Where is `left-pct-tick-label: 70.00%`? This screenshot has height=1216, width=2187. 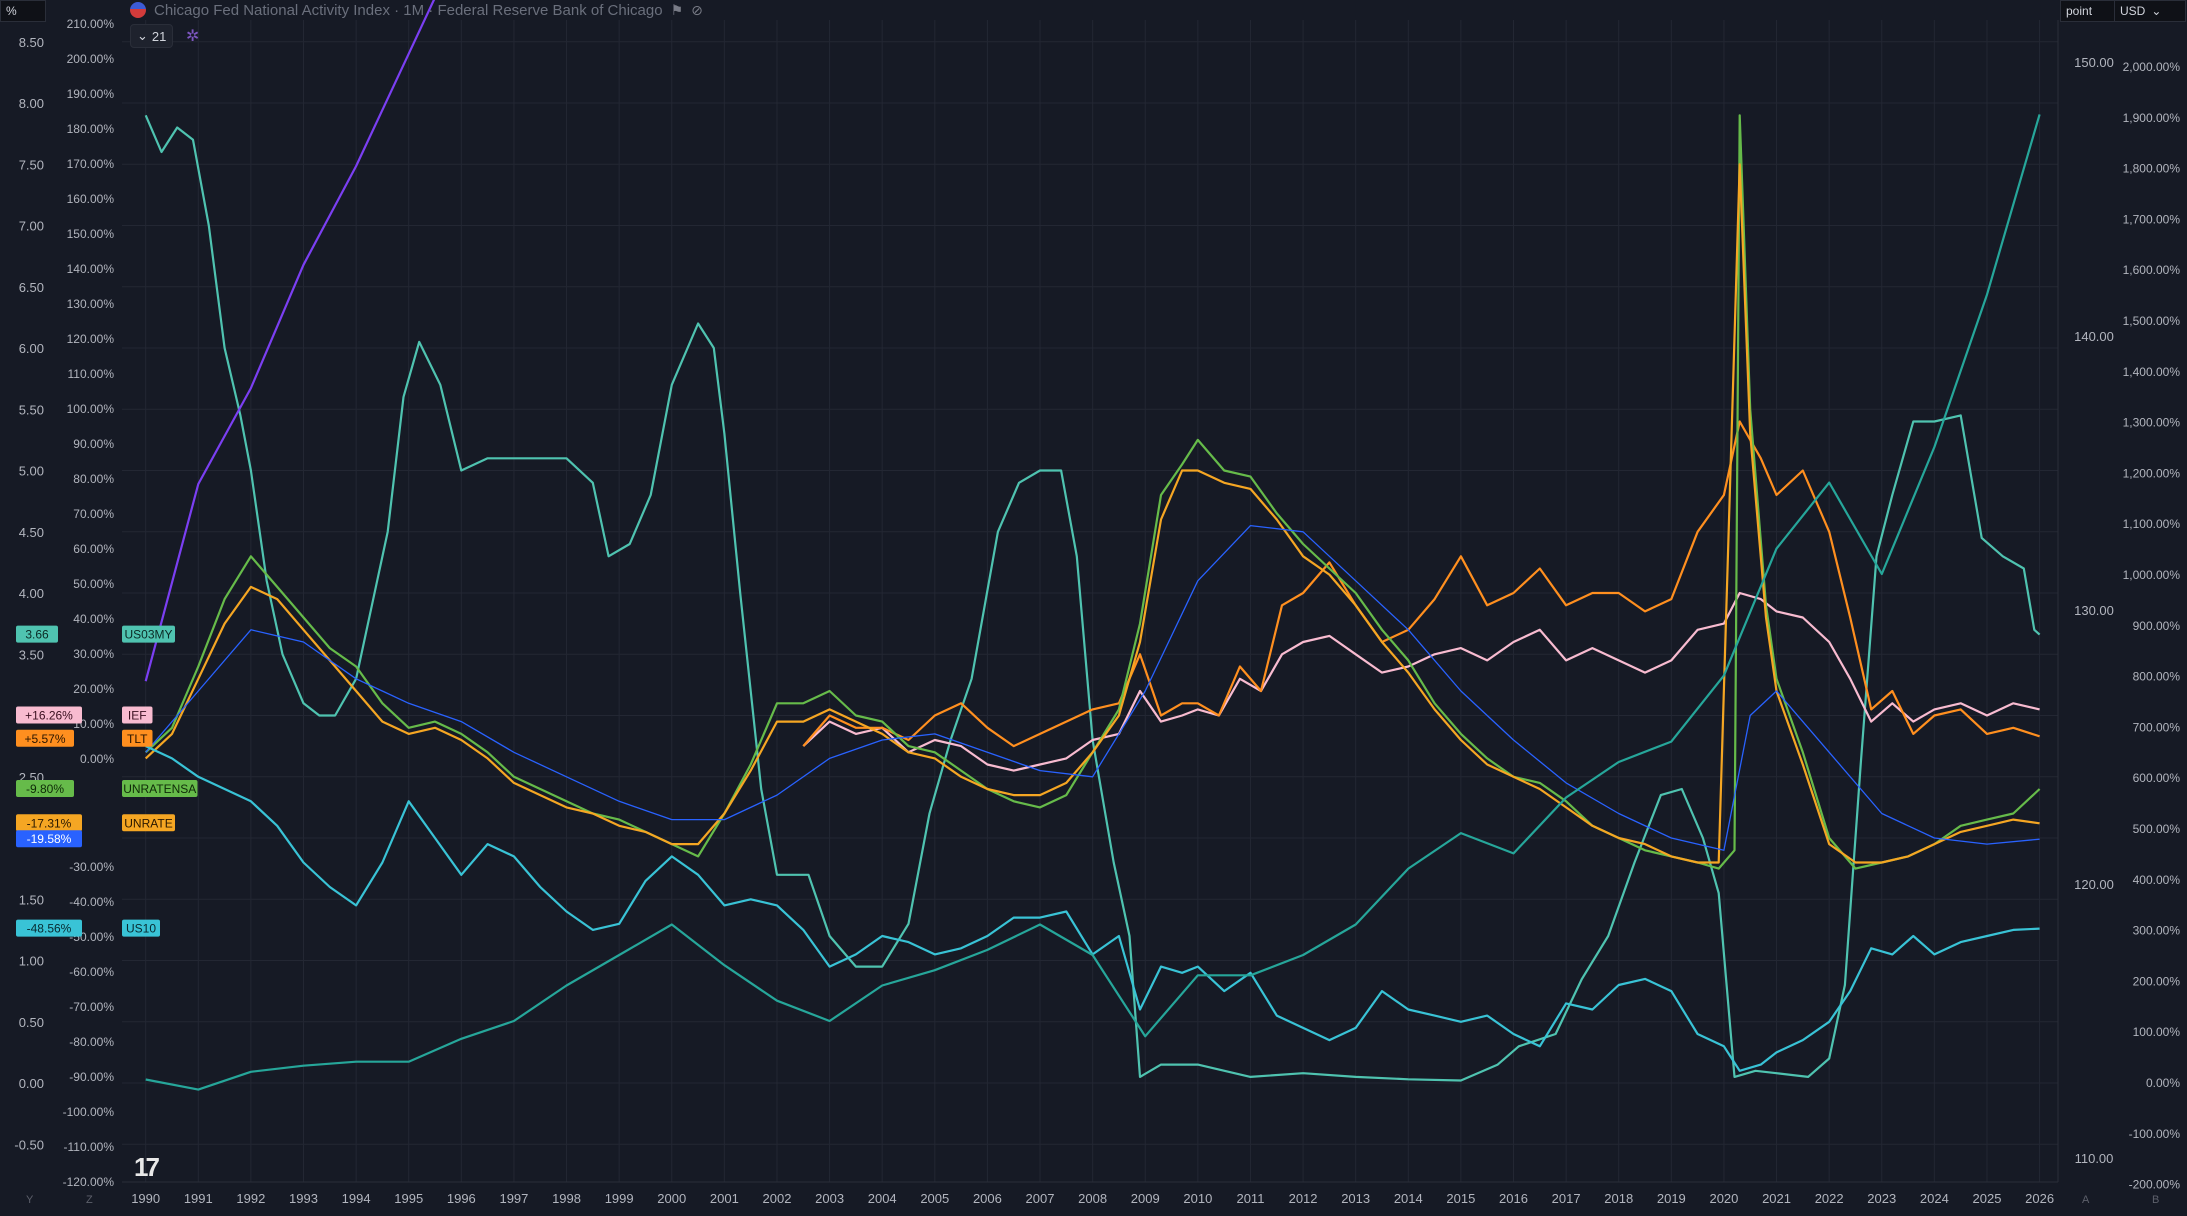
left-pct-tick-label: 70.00% is located at coordinates (93, 514).